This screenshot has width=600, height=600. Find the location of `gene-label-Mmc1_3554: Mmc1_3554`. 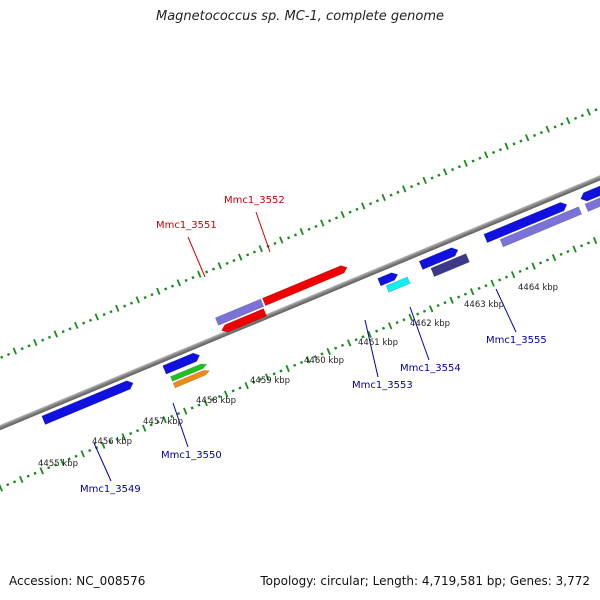

gene-label-Mmc1_3554: Mmc1_3554 is located at coordinates (430, 368).